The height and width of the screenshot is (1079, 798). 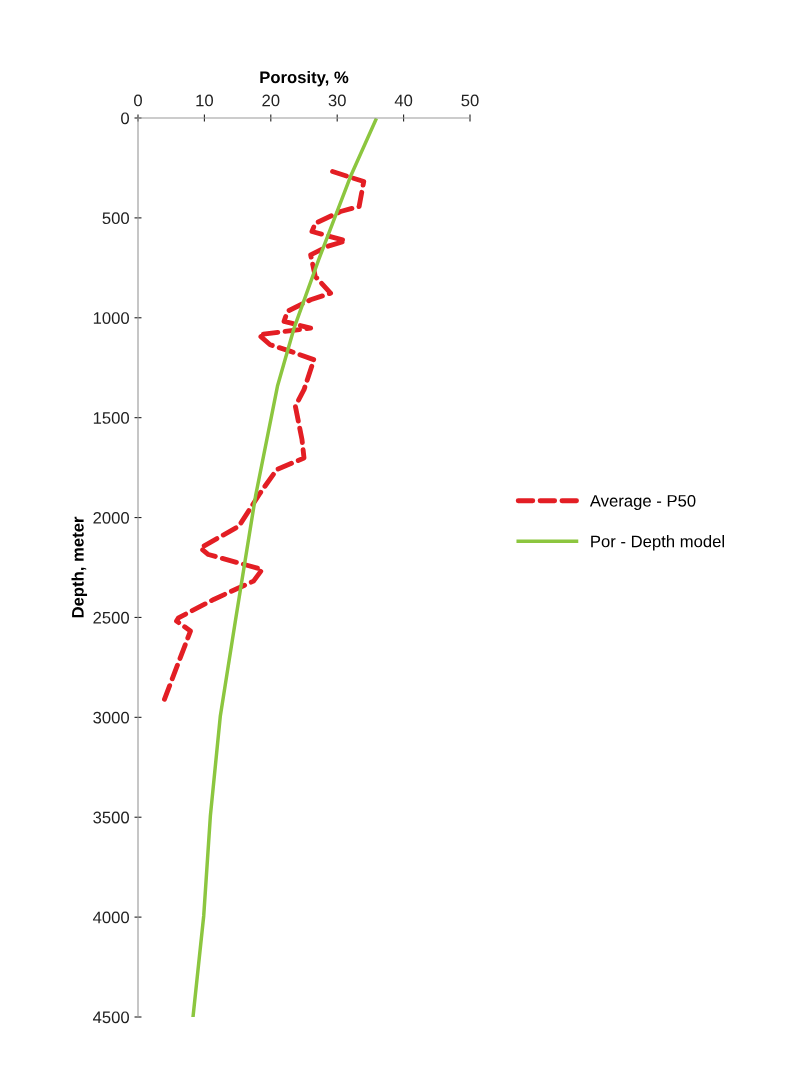 I want to click on y-tick-label: 1000, so click(x=111, y=318).